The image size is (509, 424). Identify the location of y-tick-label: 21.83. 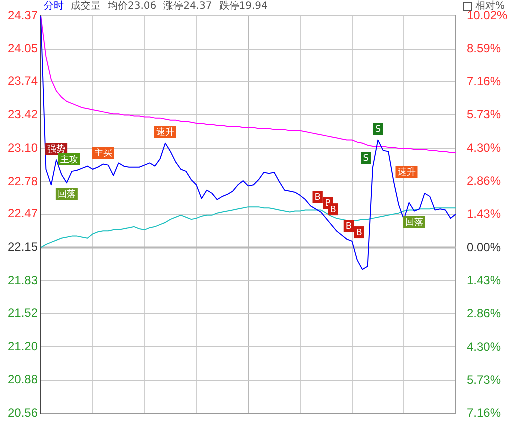
(23, 281).